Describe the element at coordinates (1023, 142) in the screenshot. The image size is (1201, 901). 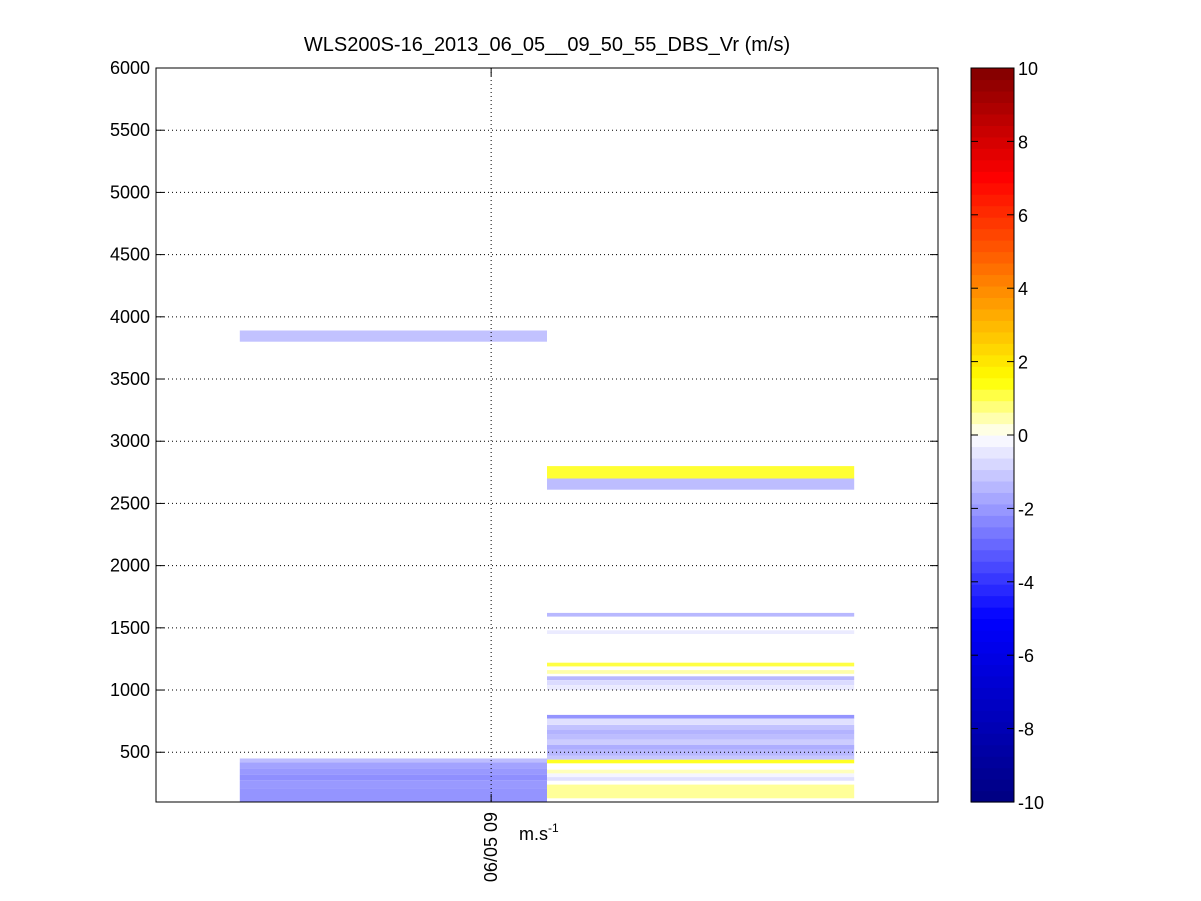
I see `colorbar-tick-label: 8` at that location.